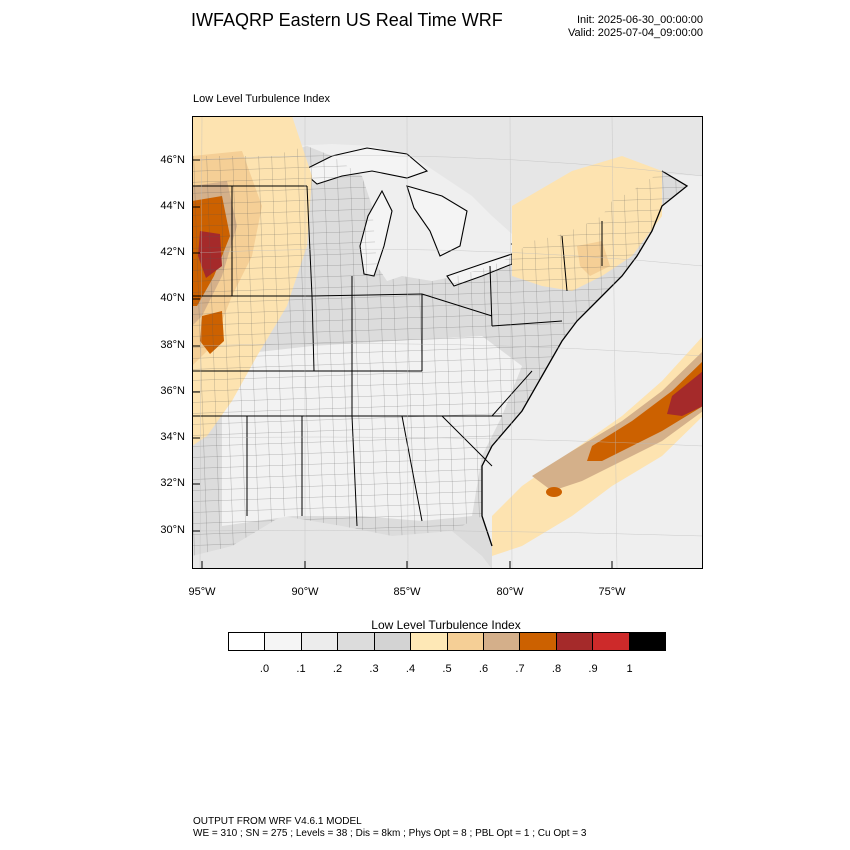 Image resolution: width=850 pixels, height=850 pixels. What do you see at coordinates (510, 592) in the screenshot?
I see `lon-tick-80: 80°W` at bounding box center [510, 592].